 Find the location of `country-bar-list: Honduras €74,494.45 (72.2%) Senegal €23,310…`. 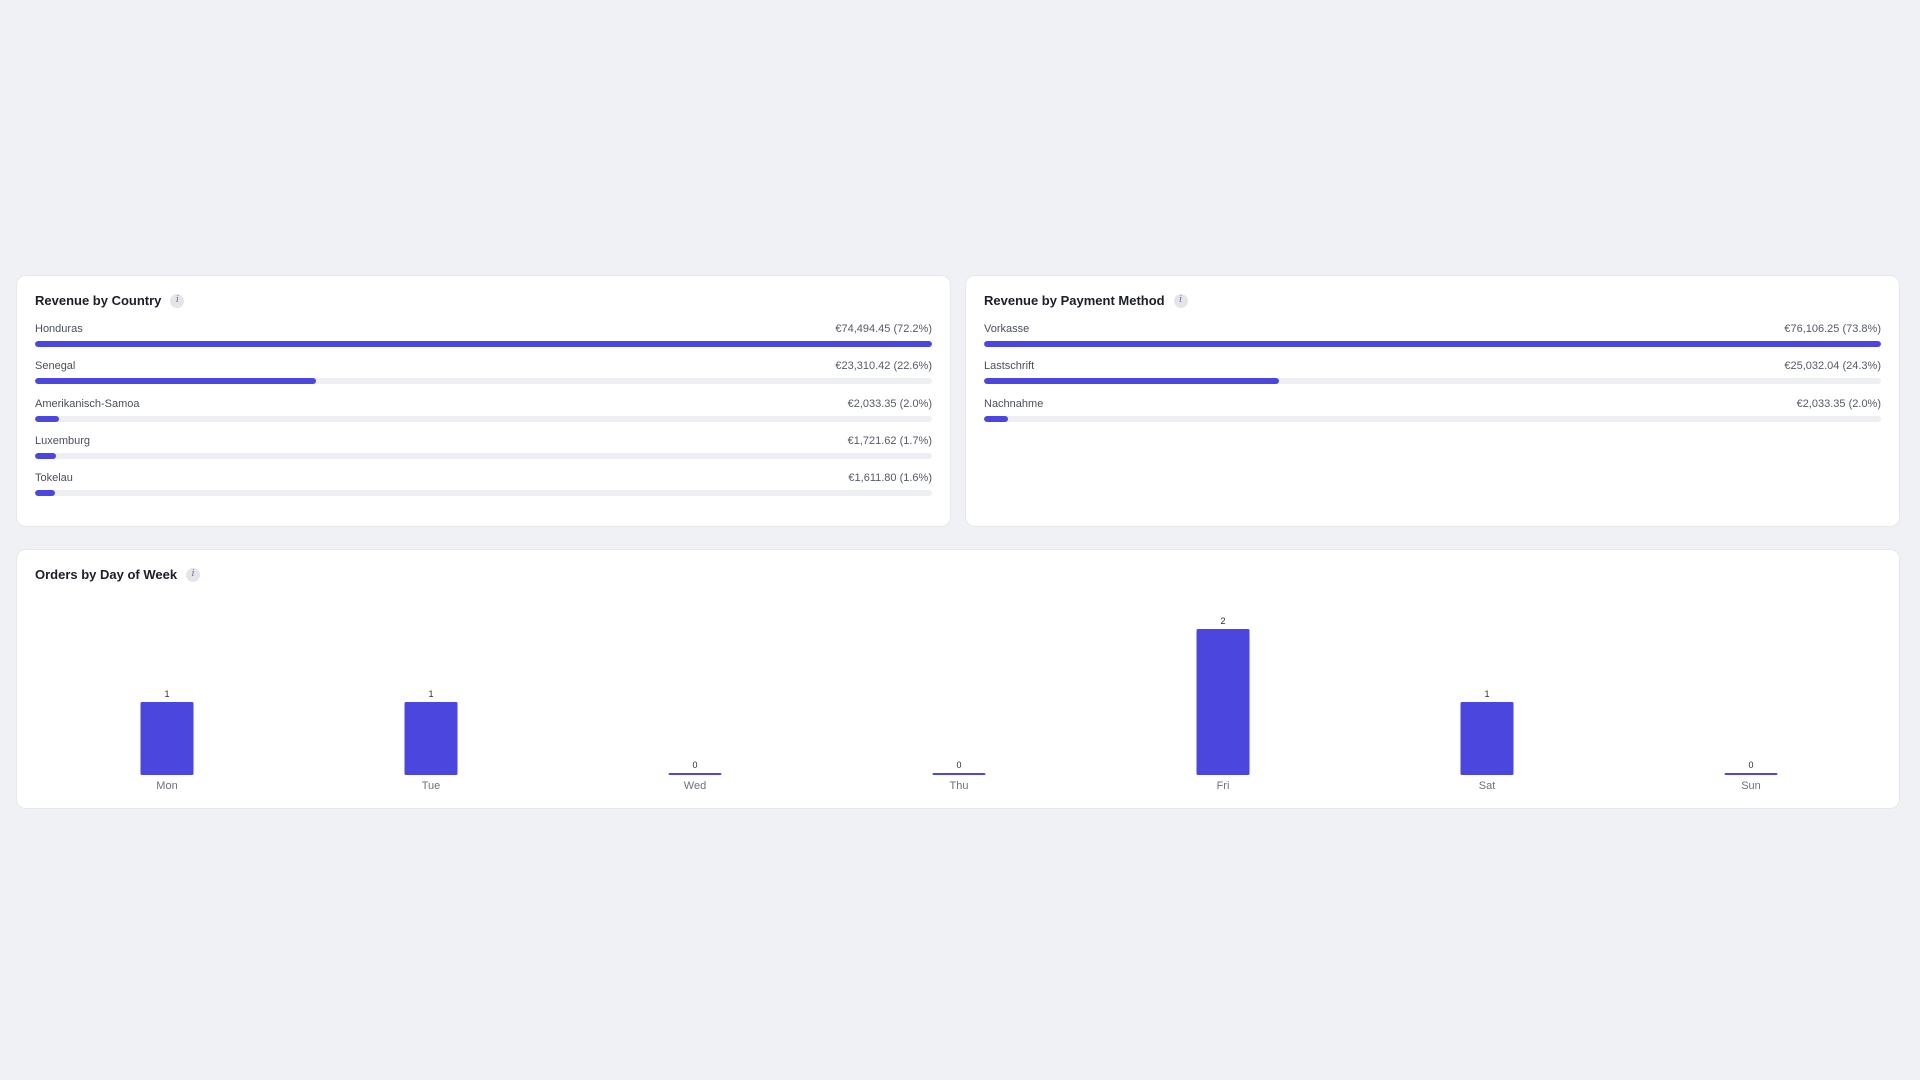

country-bar-list: Honduras €74,494.45 (72.2%) Senegal €23,310… is located at coordinates (483, 415).